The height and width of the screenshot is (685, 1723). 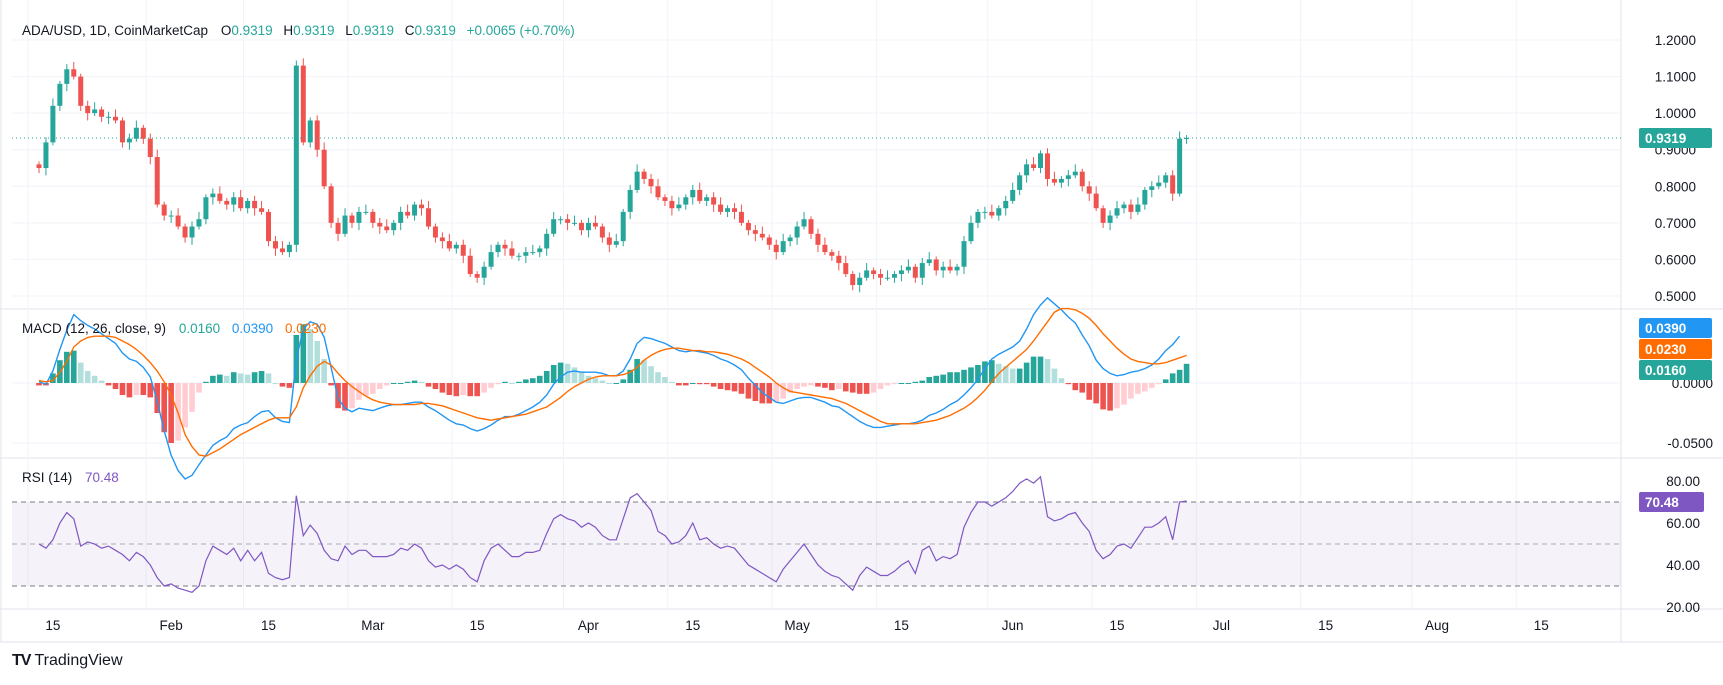 I want to click on rsi-line, so click(x=612, y=534).